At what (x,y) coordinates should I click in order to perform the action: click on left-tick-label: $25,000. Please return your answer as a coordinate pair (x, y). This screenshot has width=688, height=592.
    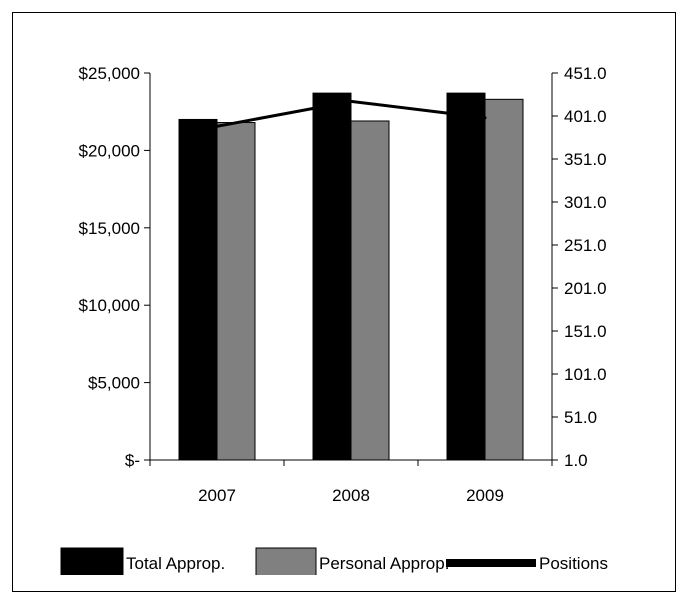
    Looking at the image, I should click on (109, 73).